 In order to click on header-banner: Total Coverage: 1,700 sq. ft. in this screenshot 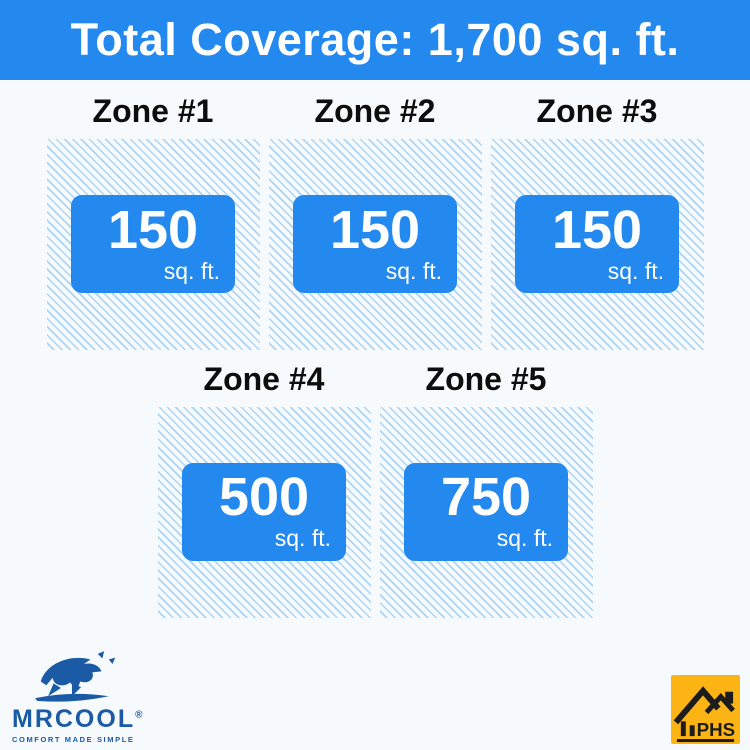, I will do `click(375, 40)`.